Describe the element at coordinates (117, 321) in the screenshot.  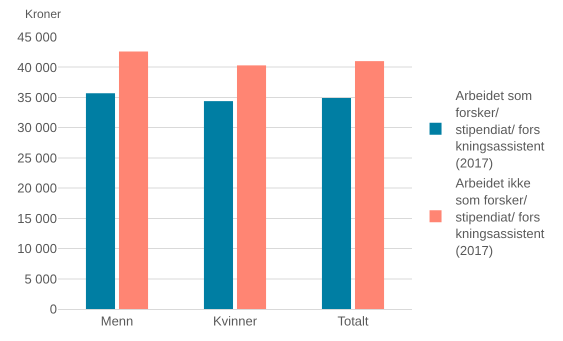
I see `x-tick-label: Menn` at that location.